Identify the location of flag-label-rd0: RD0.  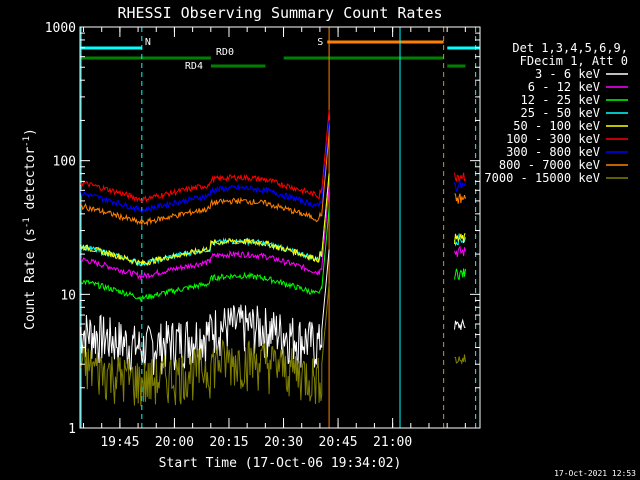
(225, 52).